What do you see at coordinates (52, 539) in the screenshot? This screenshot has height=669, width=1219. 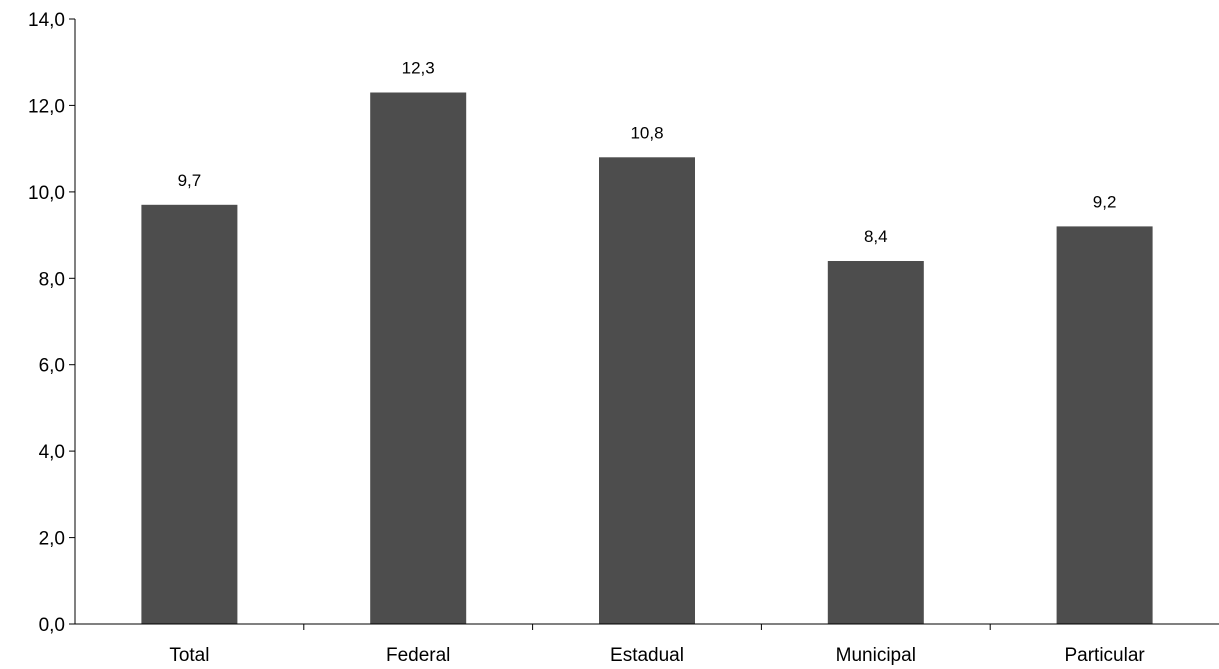 I see `y-tick-label: 2,0` at bounding box center [52, 539].